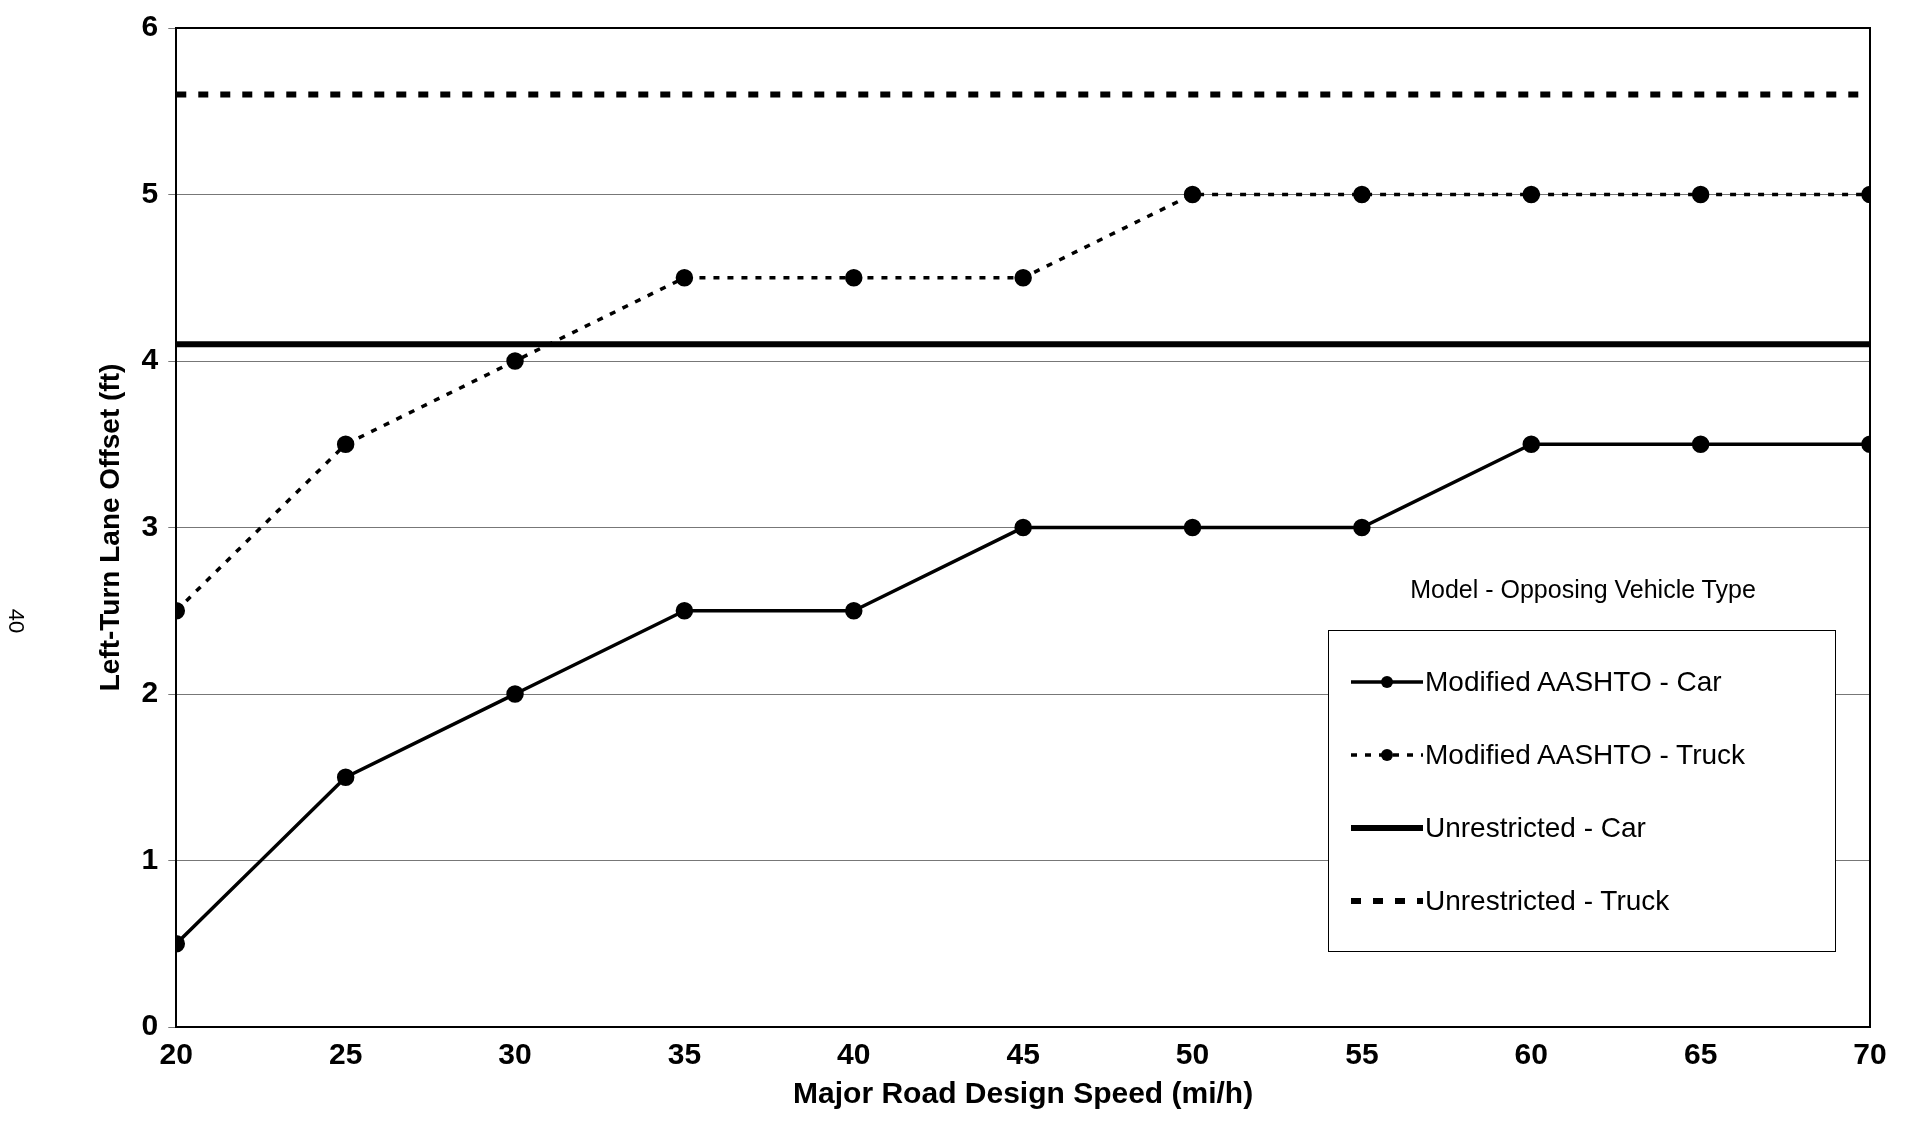 This screenshot has height=1123, width=1910. What do you see at coordinates (150, 192) in the screenshot?
I see `y-tick-label: 5` at bounding box center [150, 192].